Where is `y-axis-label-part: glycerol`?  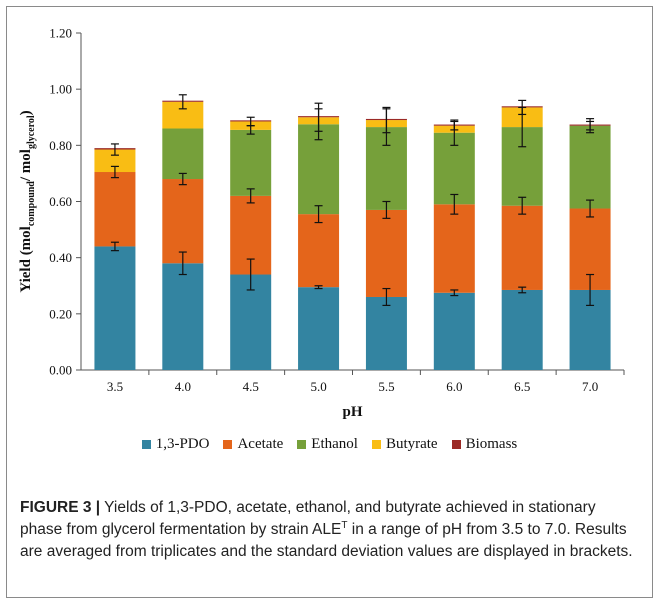 y-axis-label-part: glycerol is located at coordinates (31, 132).